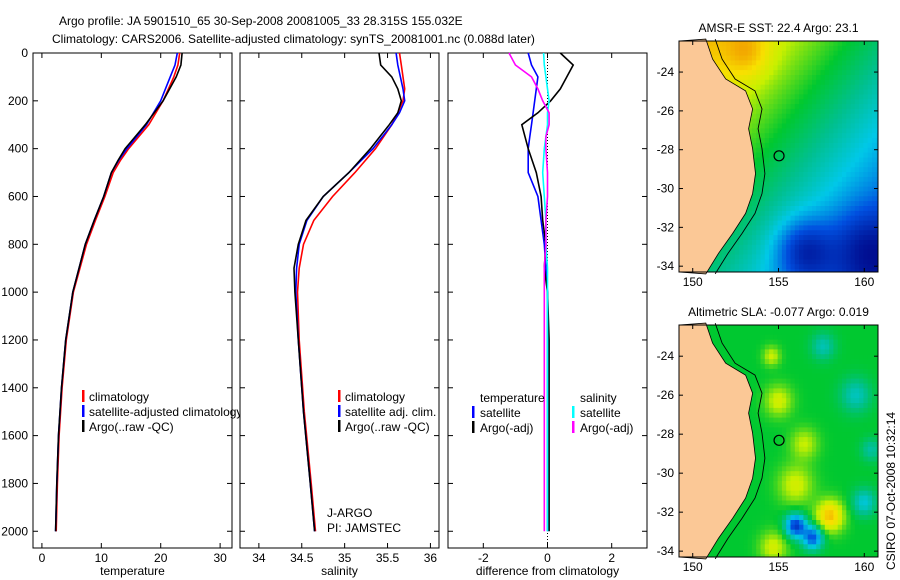  I want to click on x-tick-label: 0, so click(547, 558).